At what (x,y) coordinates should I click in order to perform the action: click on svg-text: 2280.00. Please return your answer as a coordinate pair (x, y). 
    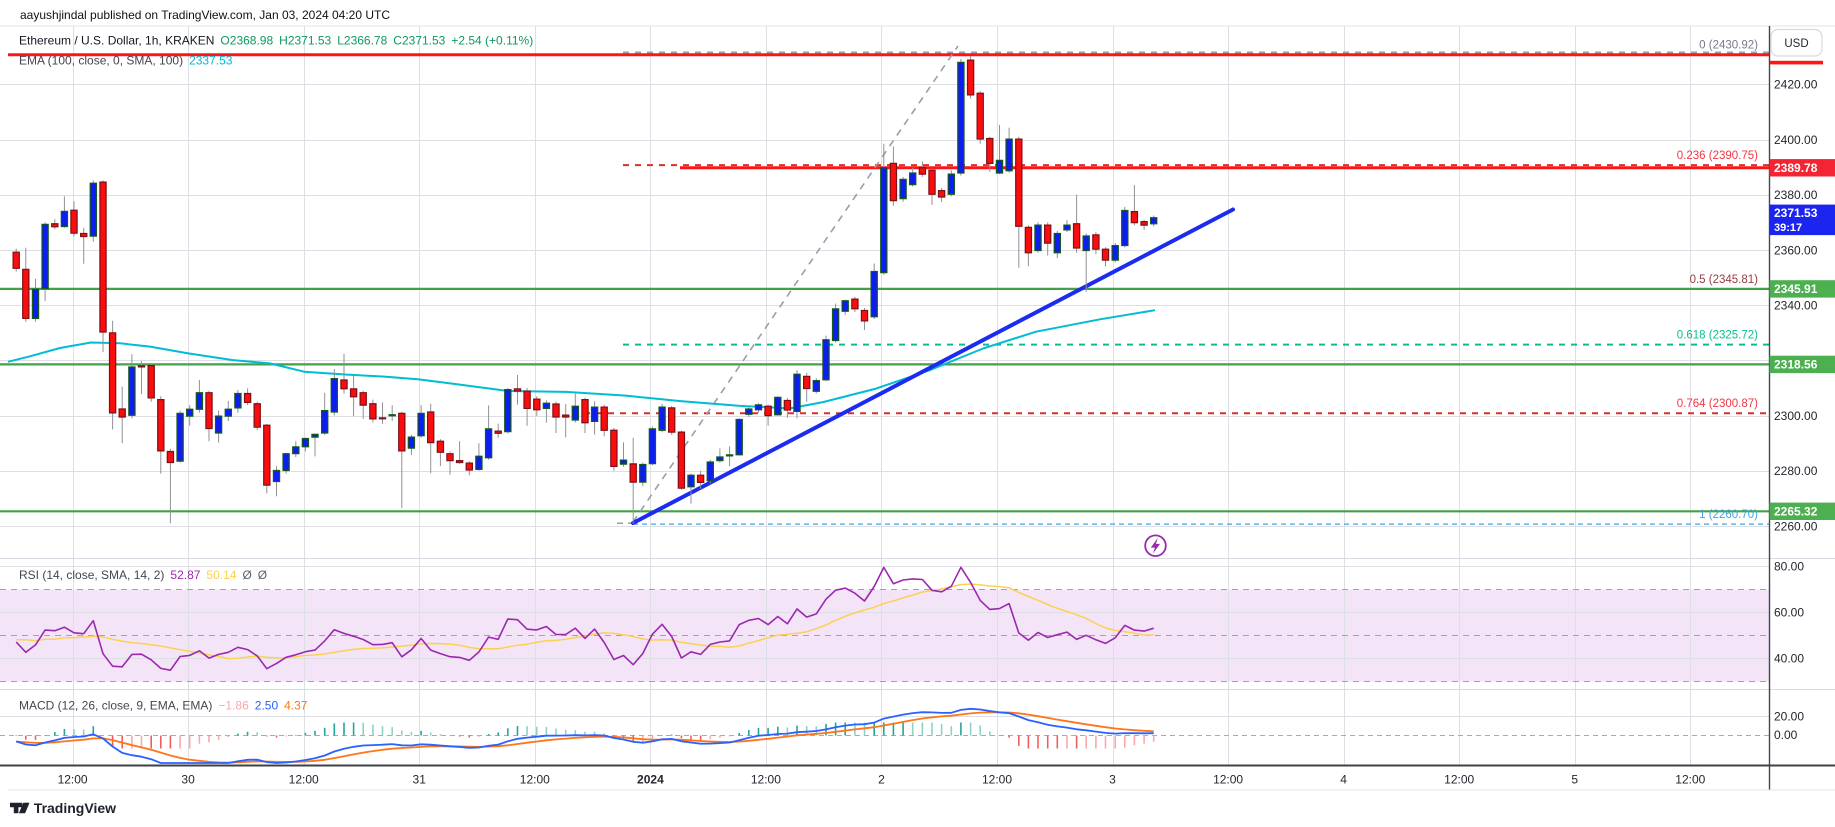
    Looking at the image, I should click on (1796, 471).